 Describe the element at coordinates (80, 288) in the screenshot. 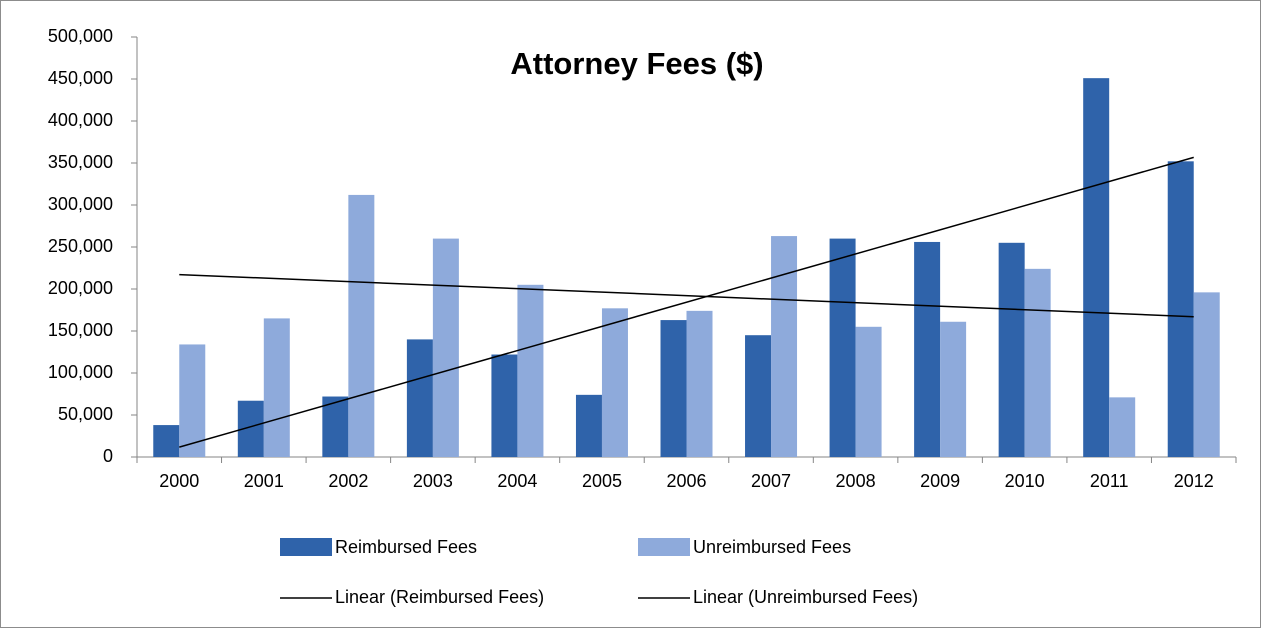

I see `y-tick-label: 200,000` at that location.